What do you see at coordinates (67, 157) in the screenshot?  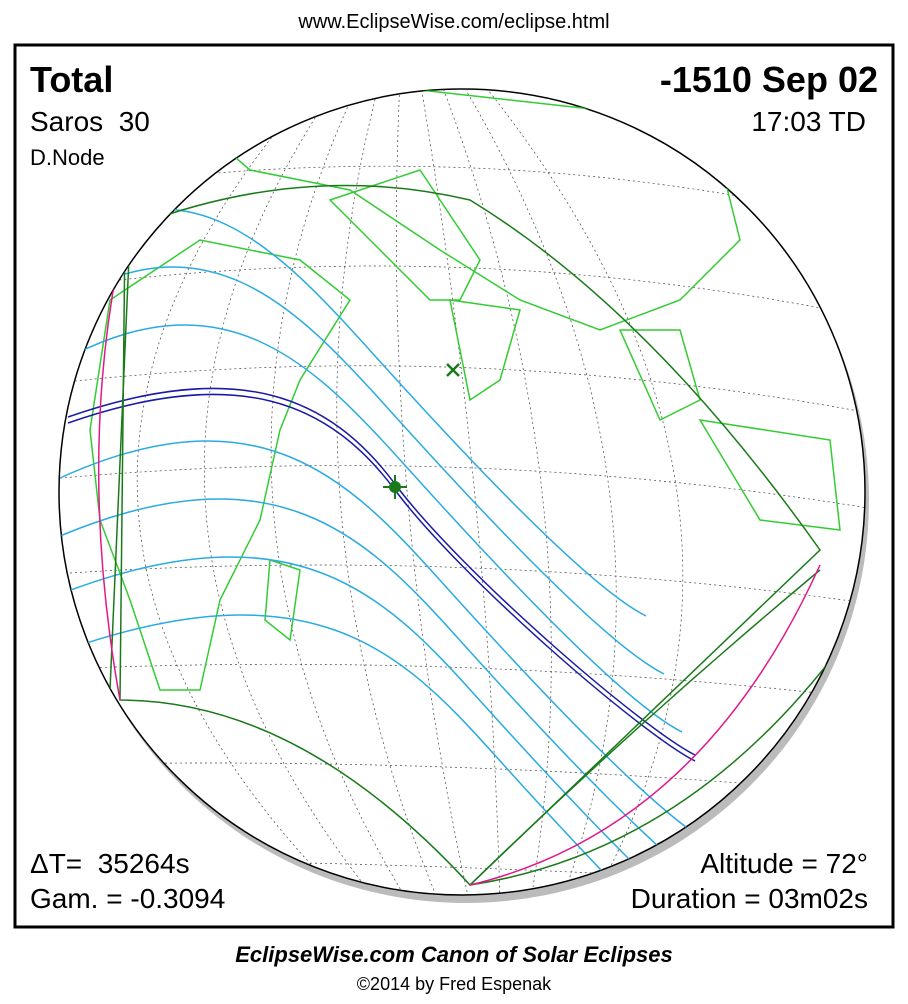 I see `node: D.Node` at bounding box center [67, 157].